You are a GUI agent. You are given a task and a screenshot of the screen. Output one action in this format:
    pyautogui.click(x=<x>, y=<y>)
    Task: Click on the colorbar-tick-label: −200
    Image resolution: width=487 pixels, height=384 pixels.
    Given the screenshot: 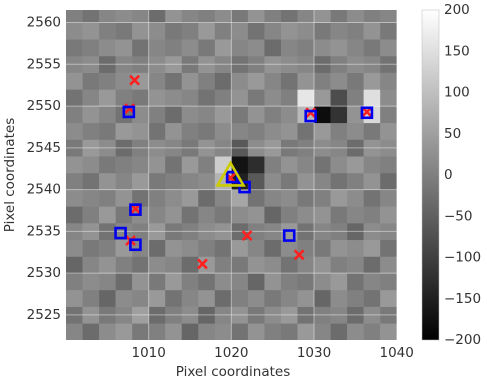 What is the action you would take?
    pyautogui.click(x=462, y=340)
    